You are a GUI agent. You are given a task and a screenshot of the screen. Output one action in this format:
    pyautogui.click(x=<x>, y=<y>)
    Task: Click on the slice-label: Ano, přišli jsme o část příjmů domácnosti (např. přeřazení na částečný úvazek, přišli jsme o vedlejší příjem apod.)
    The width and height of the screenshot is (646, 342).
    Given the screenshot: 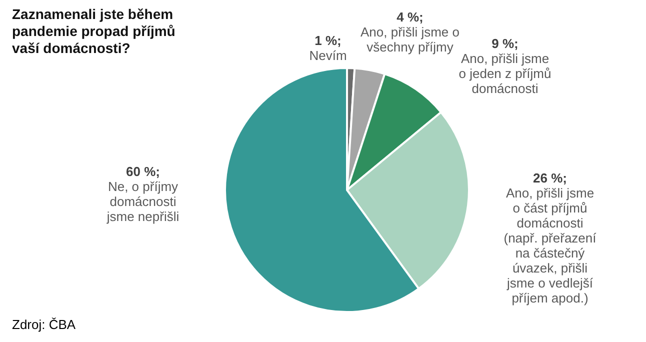 What is the action you would take?
    pyautogui.click(x=550, y=246)
    